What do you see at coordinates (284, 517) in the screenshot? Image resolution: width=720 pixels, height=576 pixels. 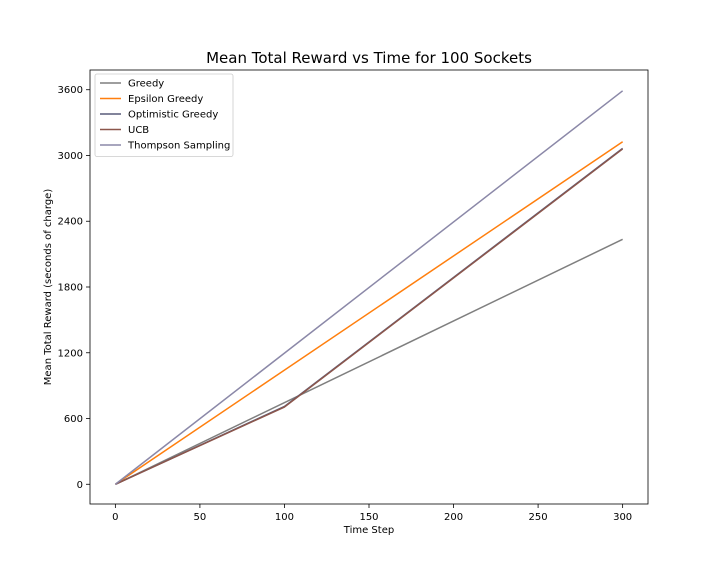 I see `x-tick-label-2: 100` at bounding box center [284, 517].